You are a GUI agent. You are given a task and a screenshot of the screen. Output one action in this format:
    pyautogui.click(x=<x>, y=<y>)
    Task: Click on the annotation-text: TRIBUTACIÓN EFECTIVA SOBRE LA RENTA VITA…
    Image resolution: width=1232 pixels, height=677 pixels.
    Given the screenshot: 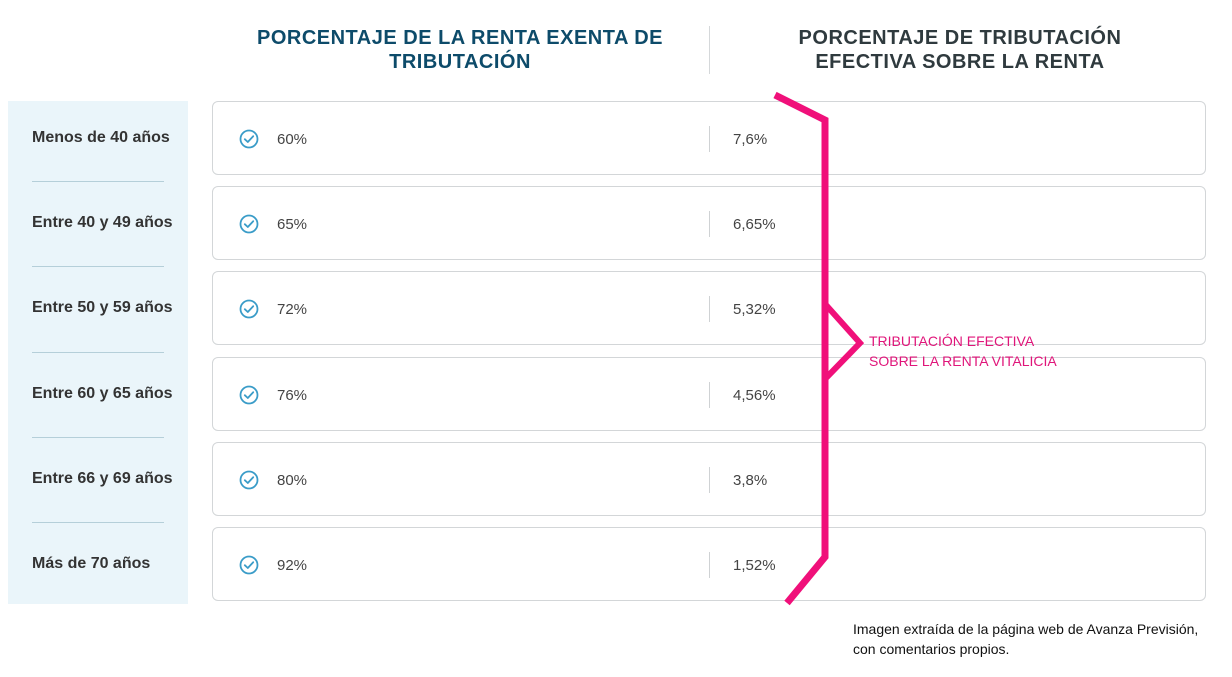 What is the action you would take?
    pyautogui.click(x=963, y=351)
    